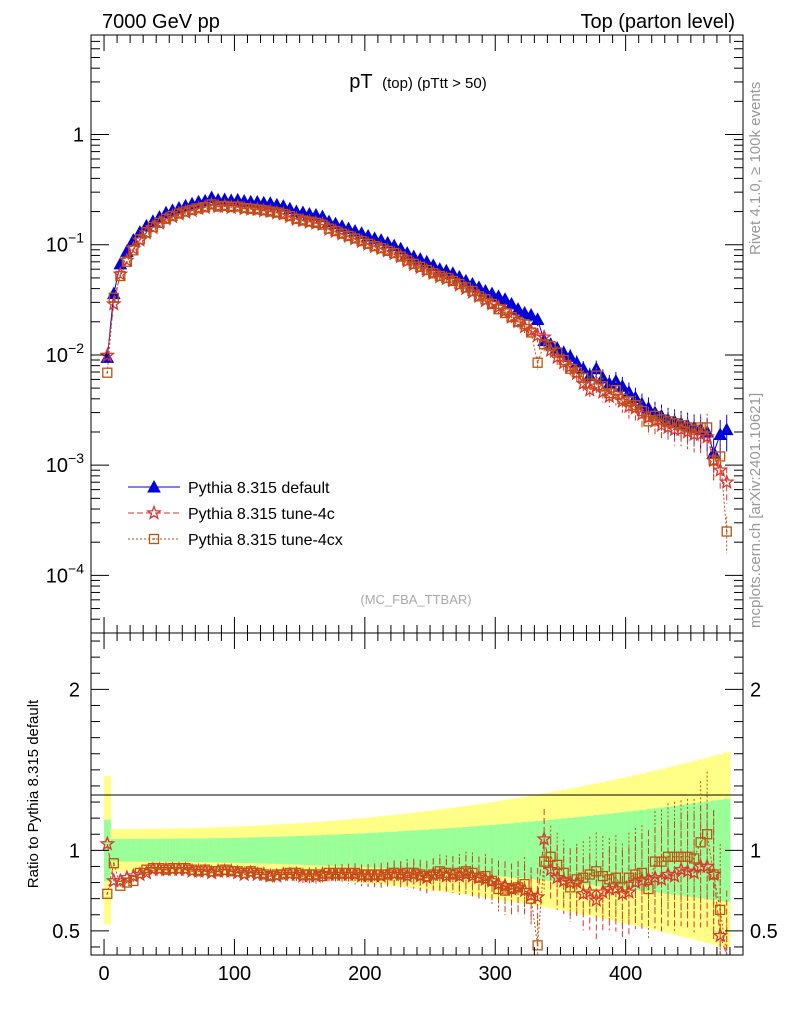  Describe the element at coordinates (755, 510) in the screenshot. I see `mcplots-info: mcplots.cern.ch [arXiv:2401.10621]` at that location.